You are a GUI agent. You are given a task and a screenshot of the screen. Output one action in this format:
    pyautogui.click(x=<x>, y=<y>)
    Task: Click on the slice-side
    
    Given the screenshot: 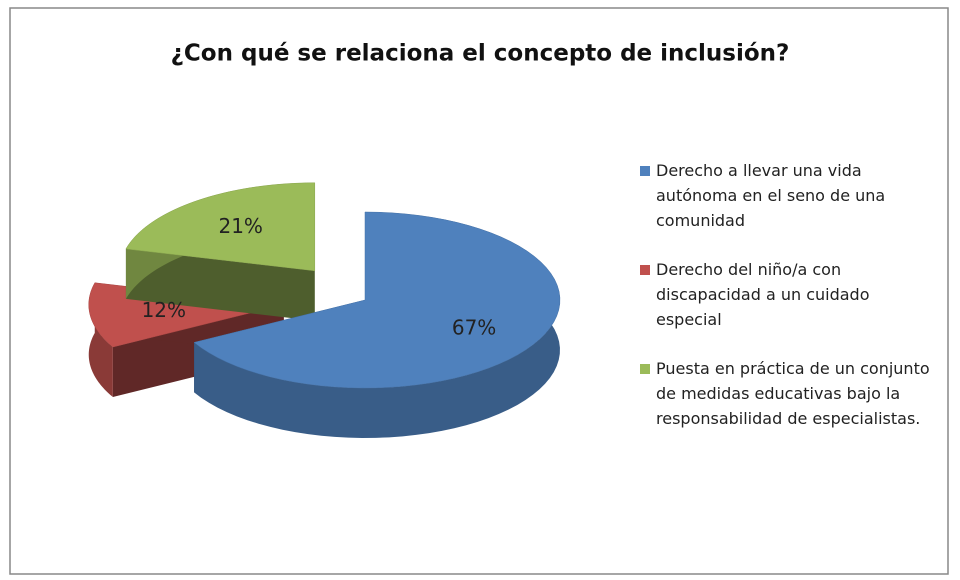 What is the action you would take?
    pyautogui.click(x=220, y=284)
    